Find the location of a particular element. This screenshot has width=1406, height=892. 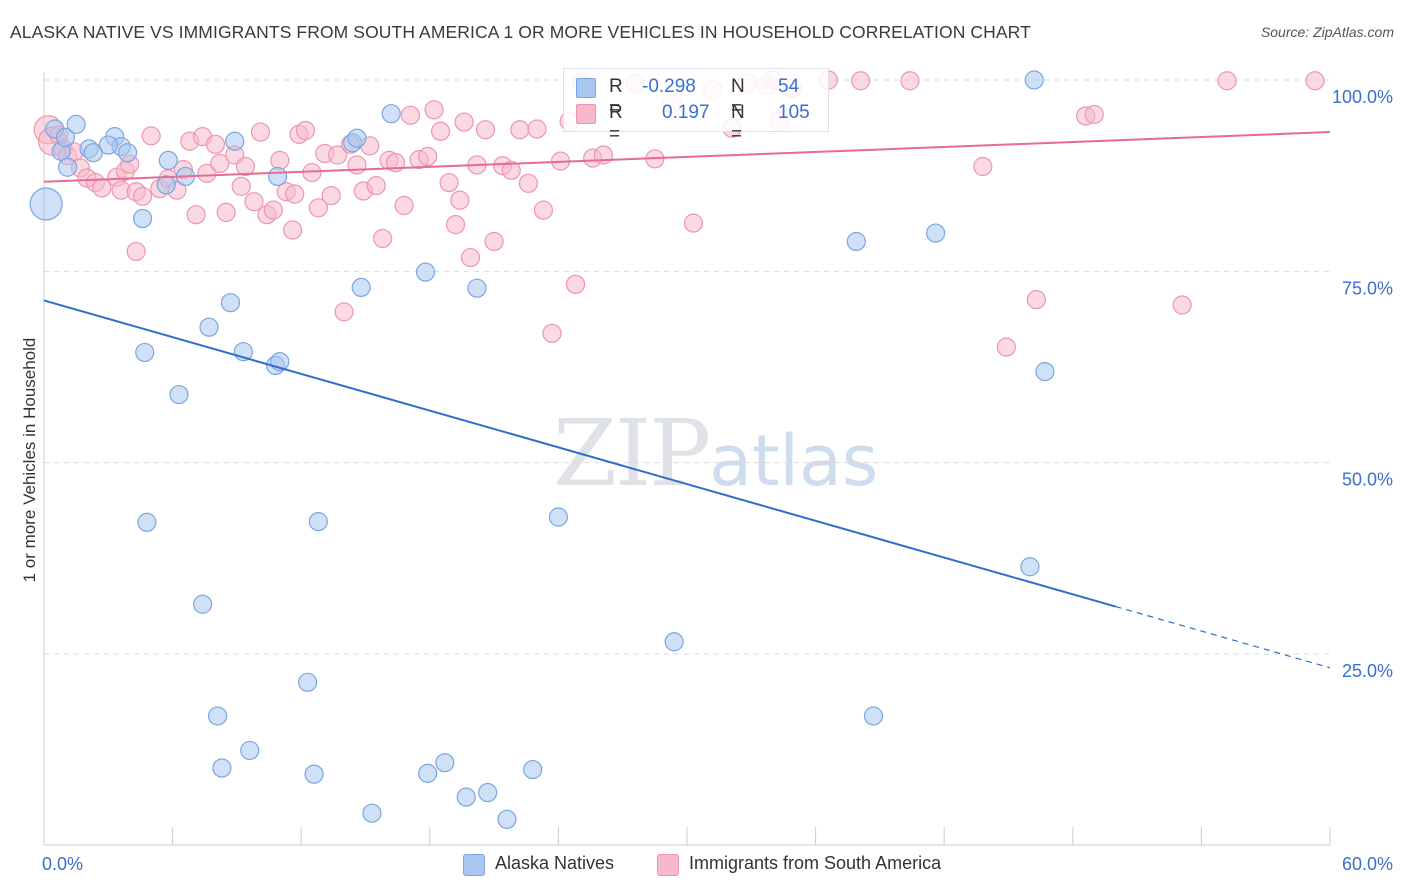

x-tick-label: 0.0% is located at coordinates (62, 864).